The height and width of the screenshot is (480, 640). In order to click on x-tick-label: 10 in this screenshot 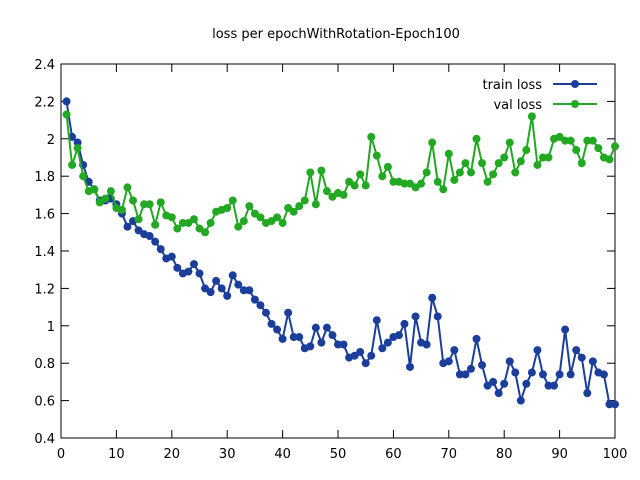, I will do `click(116, 454)`.